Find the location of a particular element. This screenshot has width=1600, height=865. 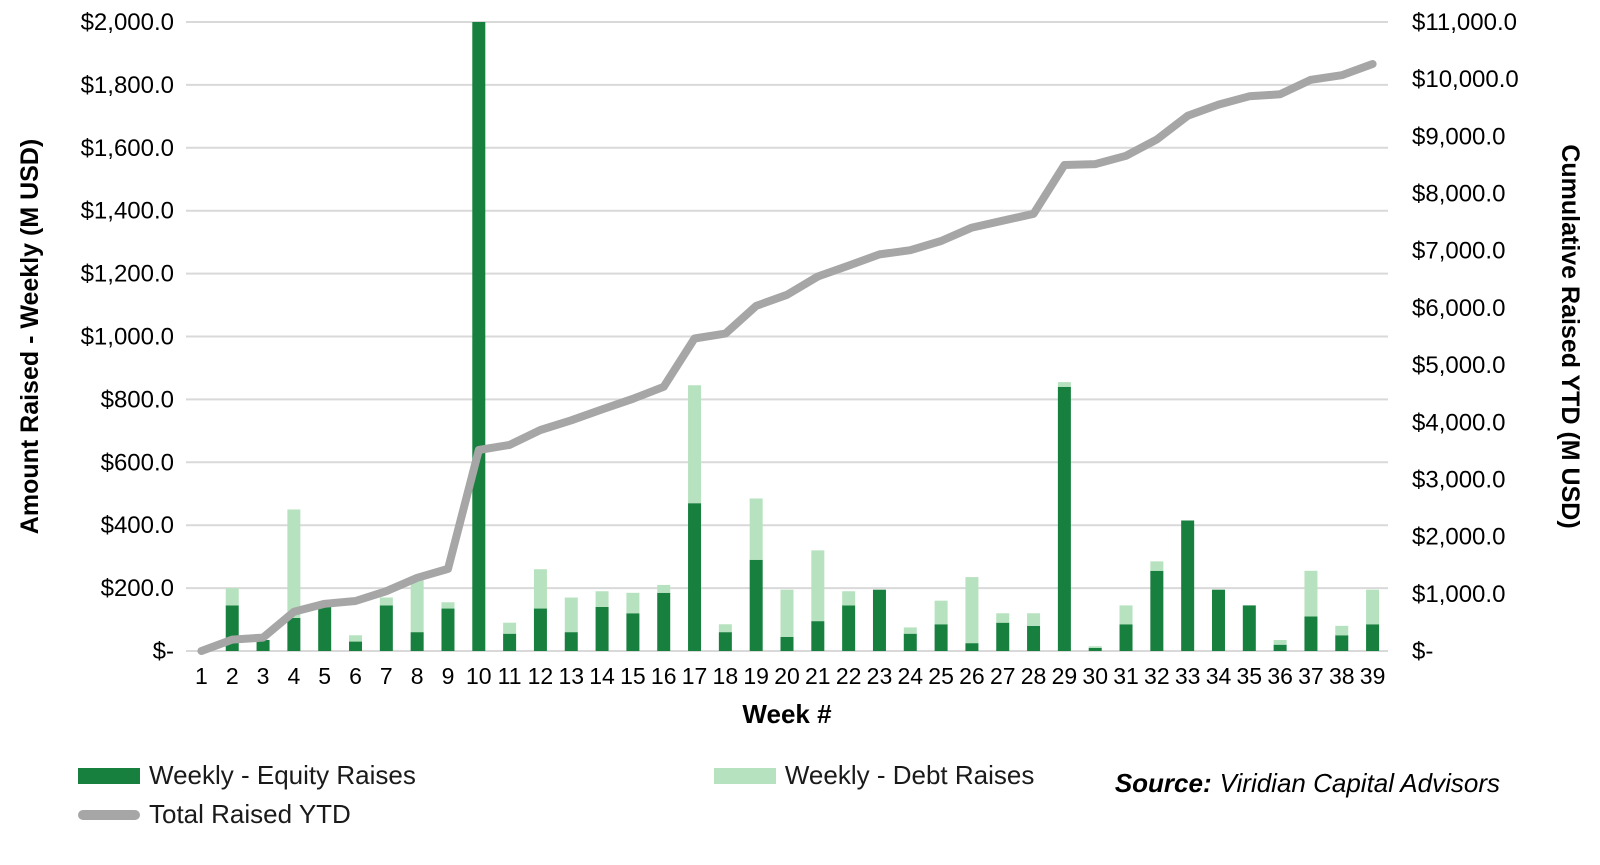

equity-swatch-icon is located at coordinates (109, 775).